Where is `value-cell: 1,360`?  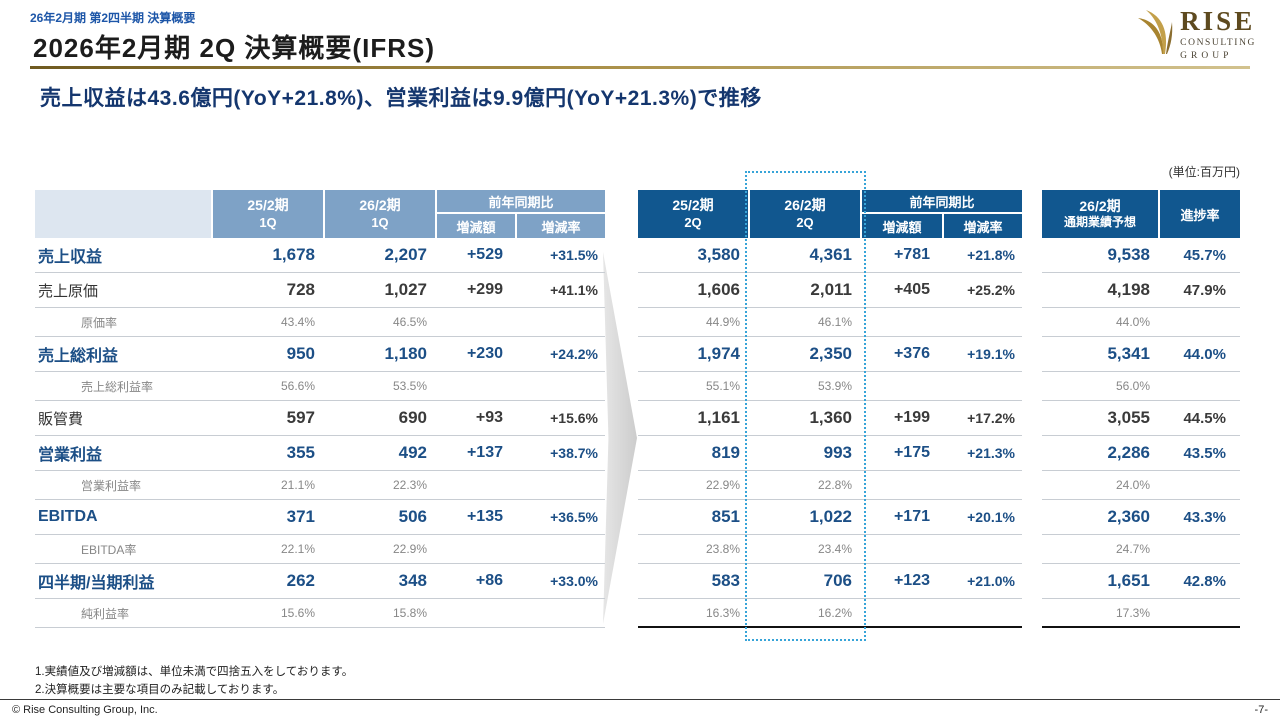
value-cell: 1,360 is located at coordinates (830, 417).